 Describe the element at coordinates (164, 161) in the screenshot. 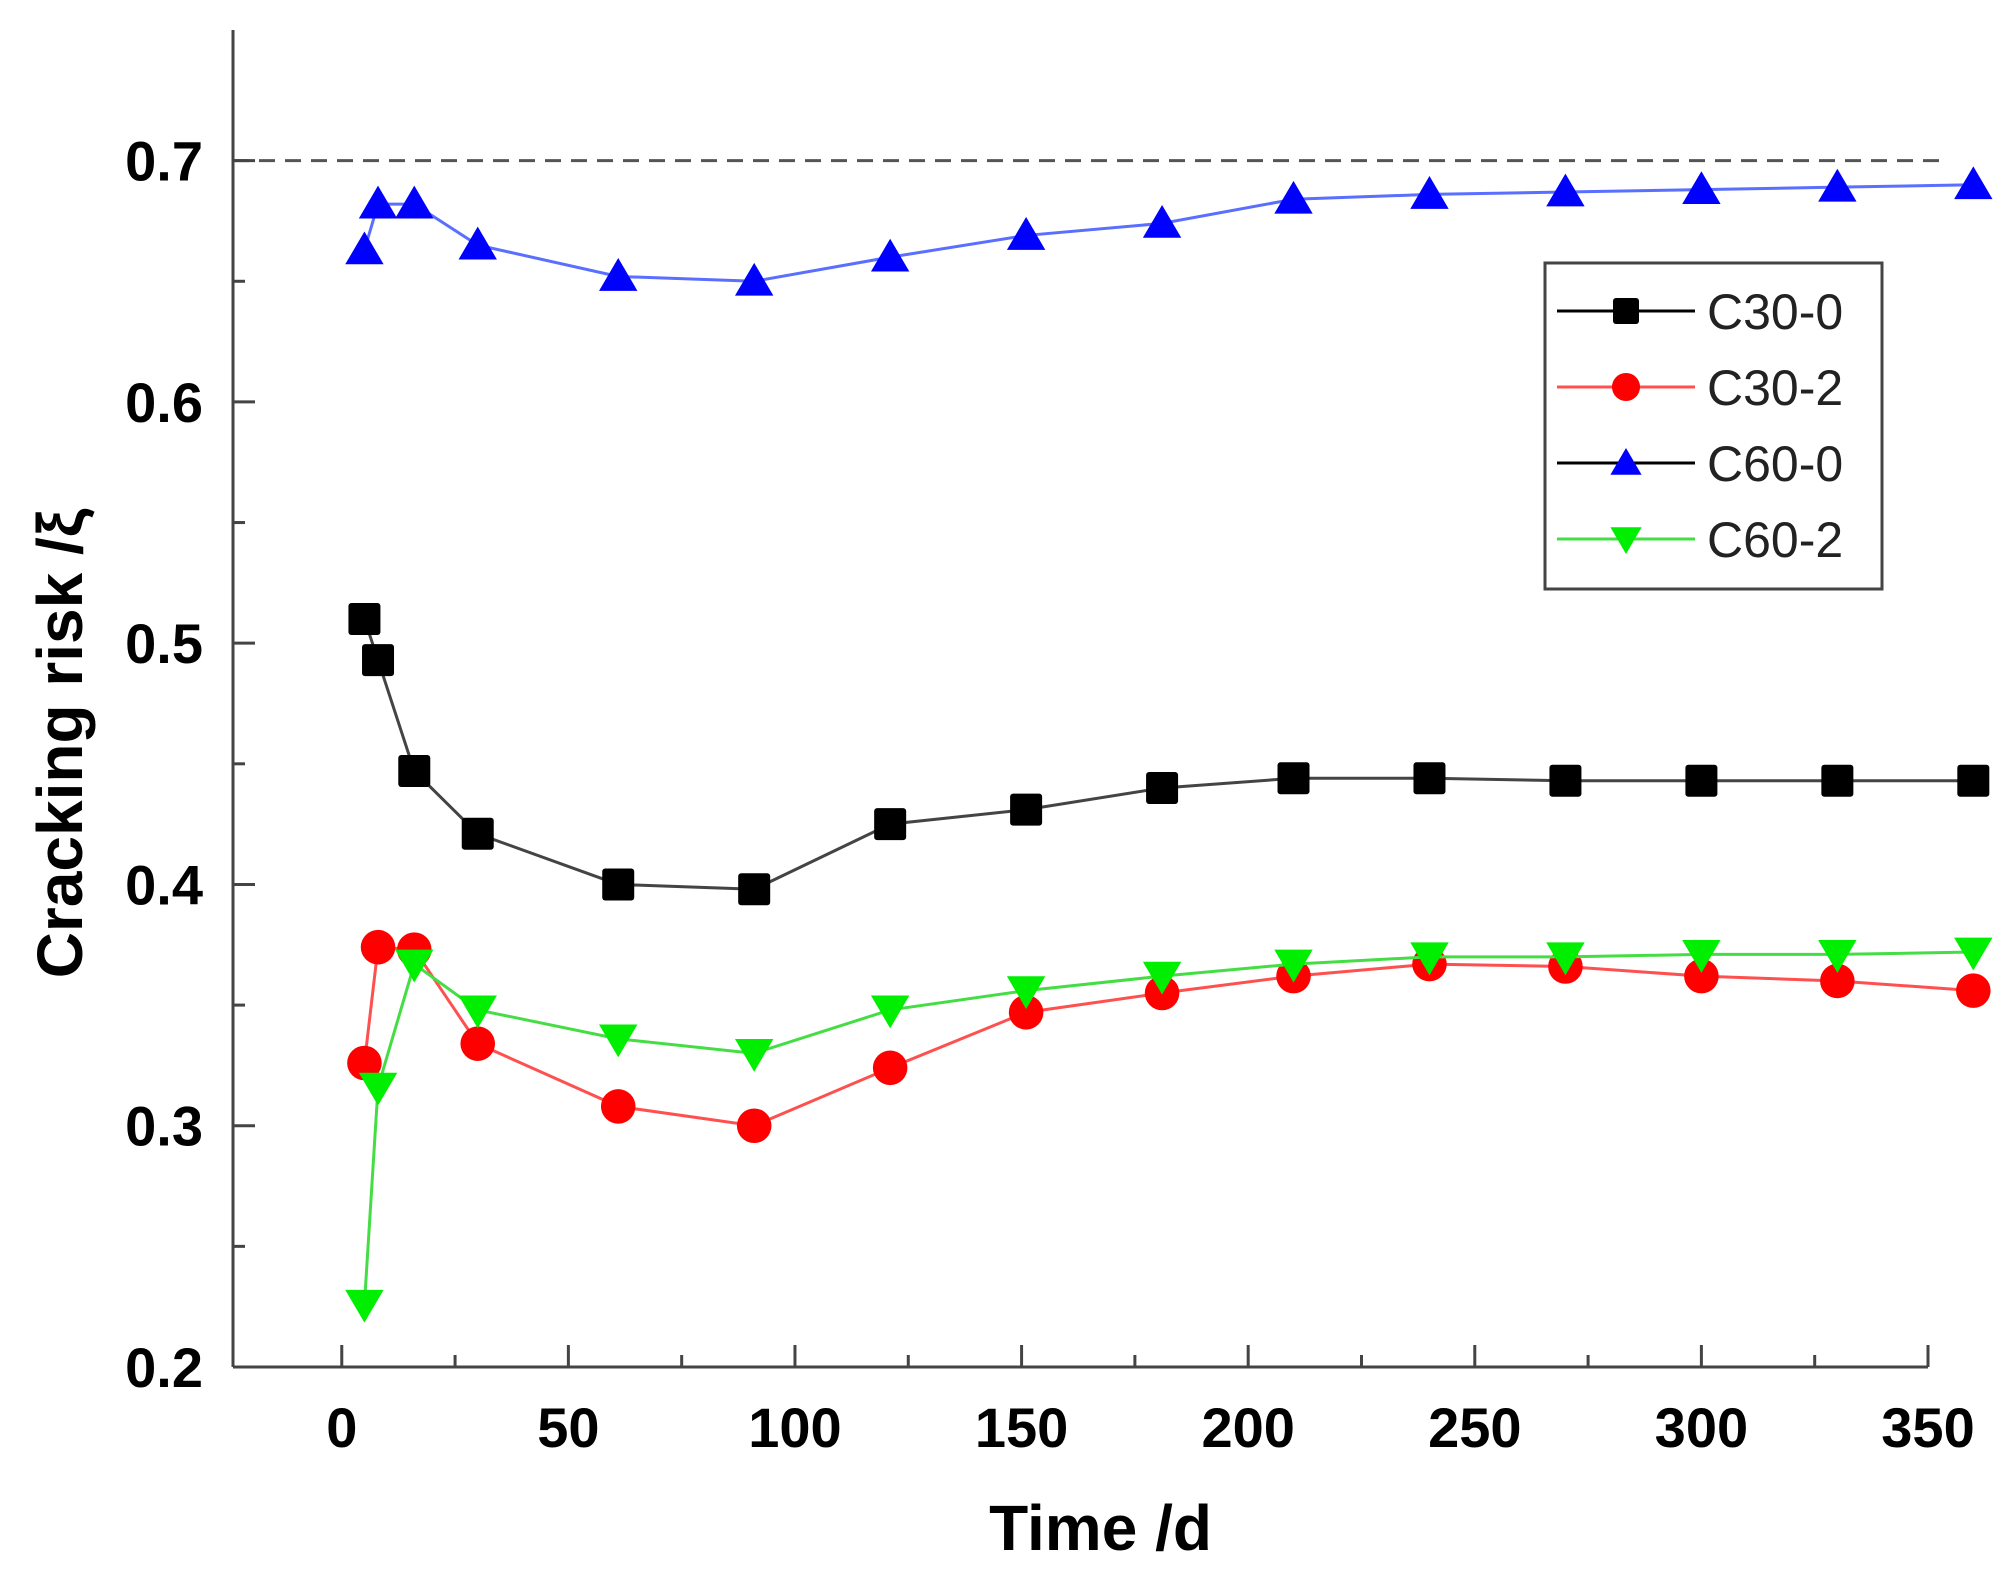

I see `y-tick-label: 0.7` at that location.